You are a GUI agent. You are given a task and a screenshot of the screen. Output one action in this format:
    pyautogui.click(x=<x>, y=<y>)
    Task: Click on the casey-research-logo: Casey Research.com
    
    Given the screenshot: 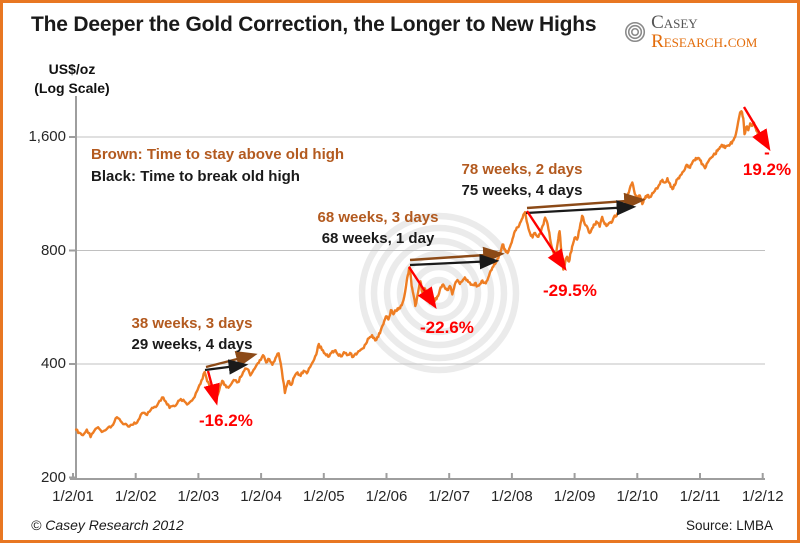 What is the action you would take?
    pyautogui.click(x=710, y=32)
    